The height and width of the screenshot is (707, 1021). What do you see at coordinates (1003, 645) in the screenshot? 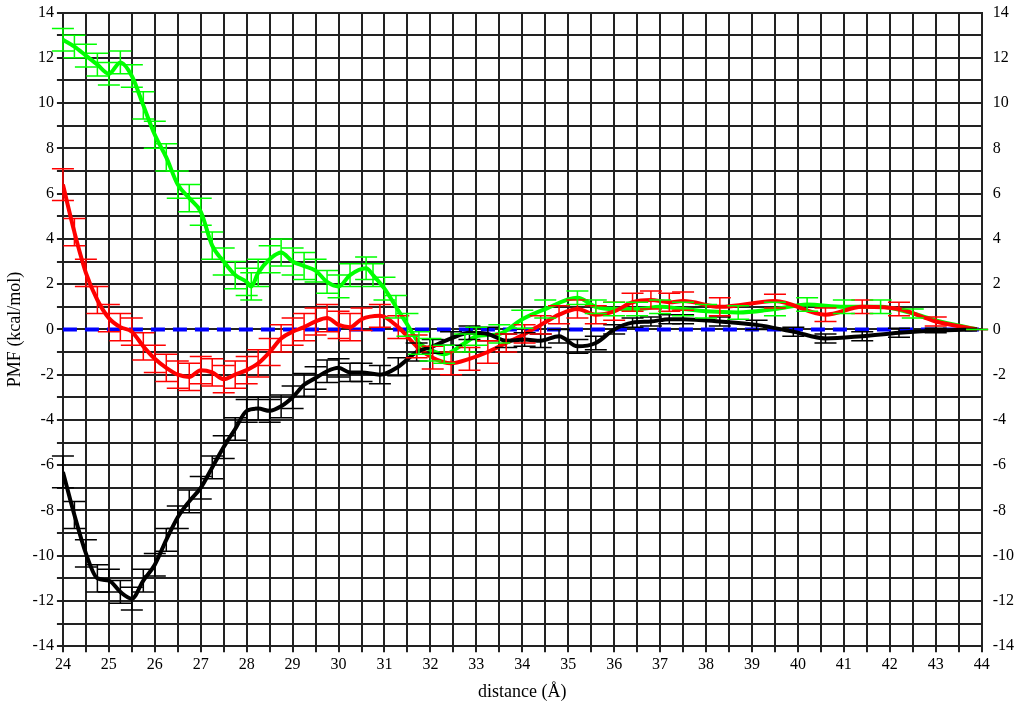
I see `y2-tick-label: -14` at bounding box center [1003, 645].